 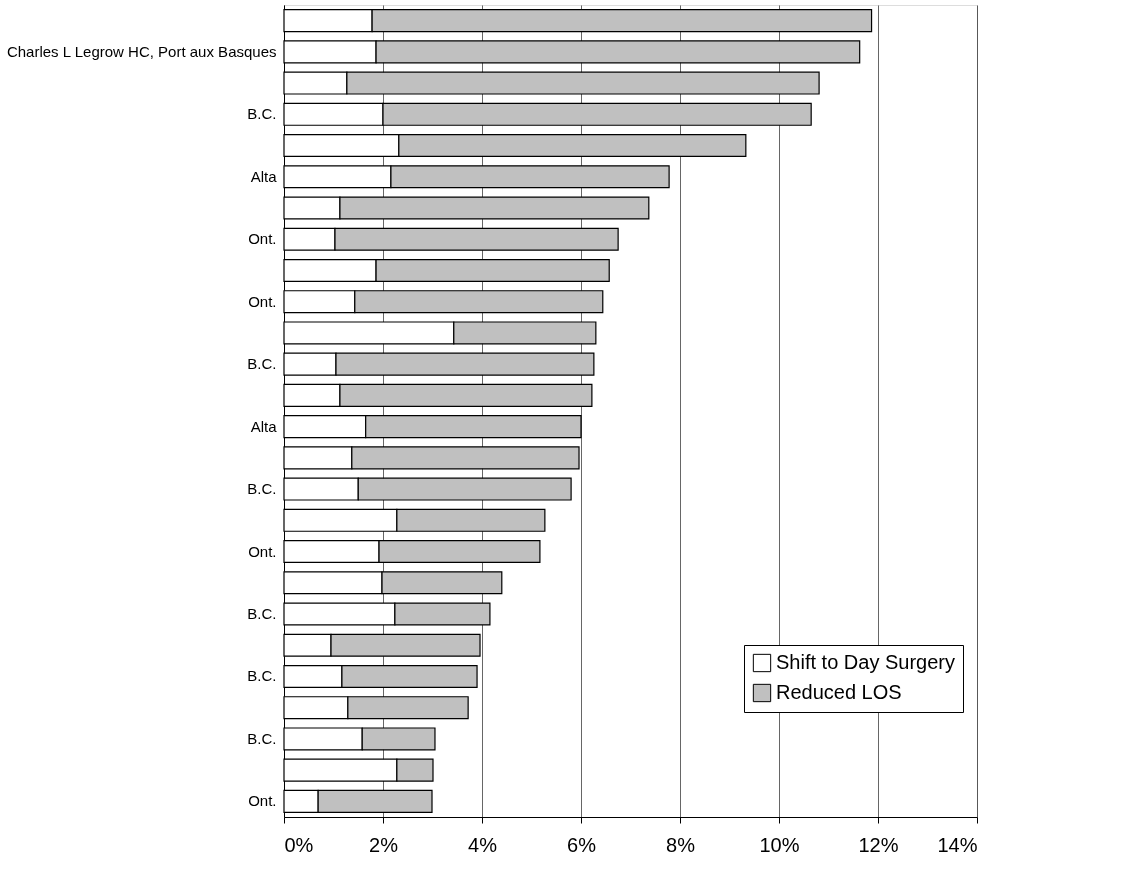 I want to click on x-tick-label: 8%, so click(x=681, y=844).